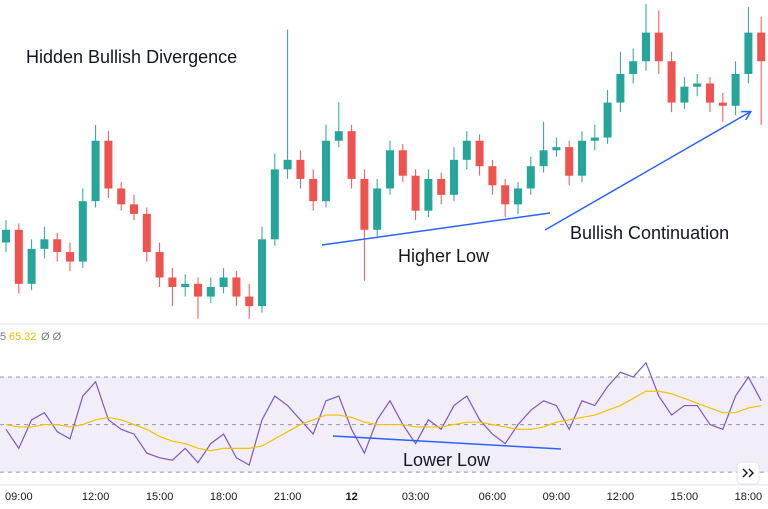  What do you see at coordinates (288, 497) in the screenshot?
I see `x-tick-label: 21:00` at bounding box center [288, 497].